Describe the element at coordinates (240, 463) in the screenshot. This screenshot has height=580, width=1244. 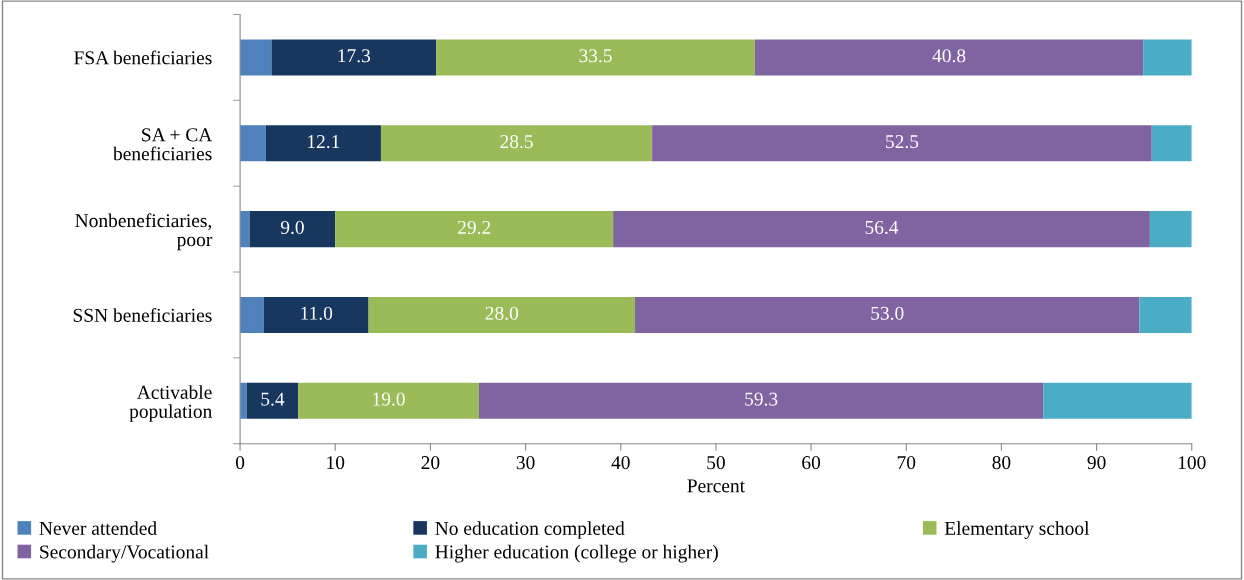
I see `x-tick-label: 0` at that location.